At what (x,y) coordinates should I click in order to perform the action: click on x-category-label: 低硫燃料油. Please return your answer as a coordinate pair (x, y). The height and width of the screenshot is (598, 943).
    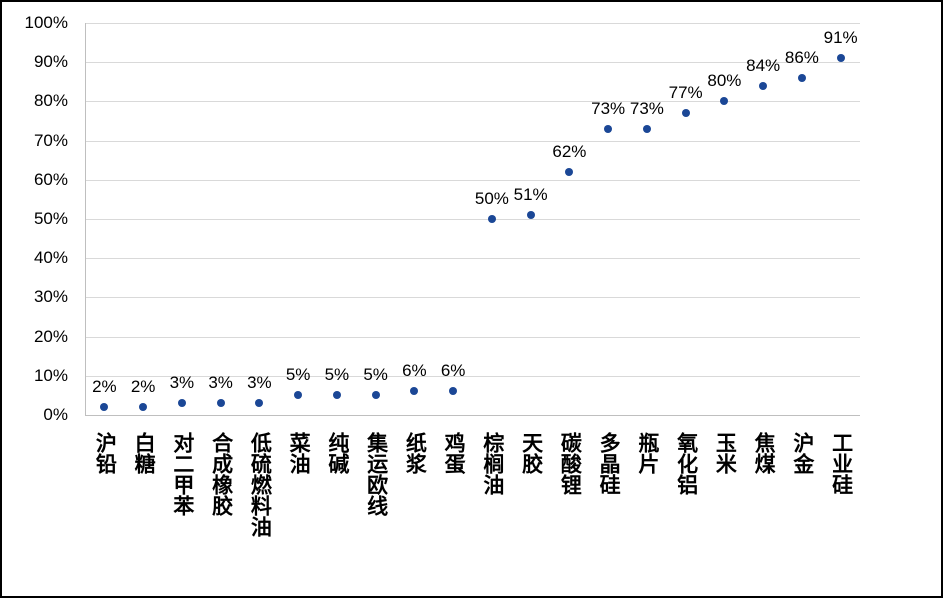
    Looking at the image, I should click on (260, 484).